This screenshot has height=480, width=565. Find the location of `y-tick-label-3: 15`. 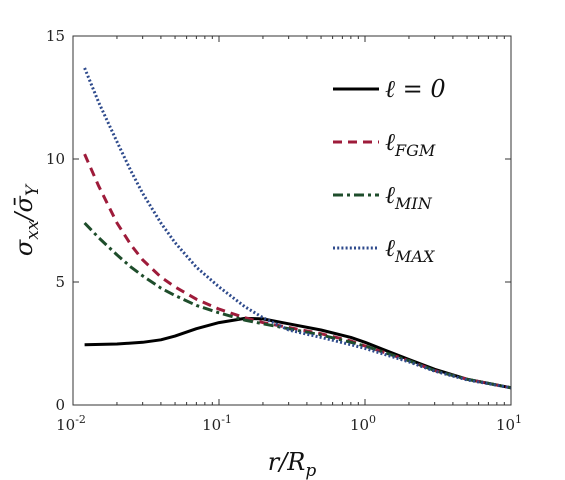

y-tick-label-3: 15 is located at coordinates (55, 36).